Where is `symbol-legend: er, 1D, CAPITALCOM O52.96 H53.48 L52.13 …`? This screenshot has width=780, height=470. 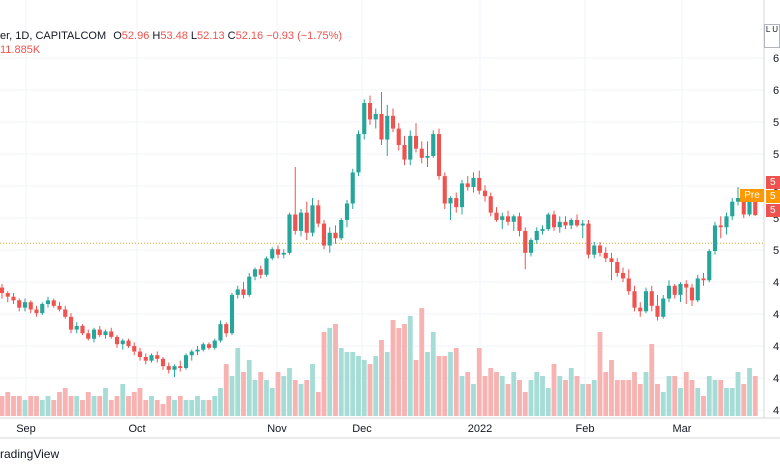
symbol-legend: er, 1D, CAPITALCOM O52.96 H53.48 L52.13 … is located at coordinates (171, 36).